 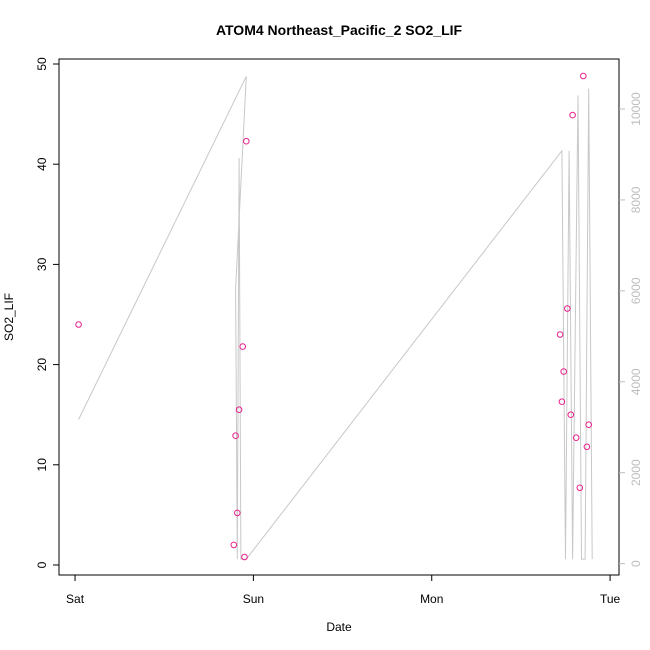 What do you see at coordinates (42, 564) in the screenshot?
I see `y-tick-label: 0` at bounding box center [42, 564].